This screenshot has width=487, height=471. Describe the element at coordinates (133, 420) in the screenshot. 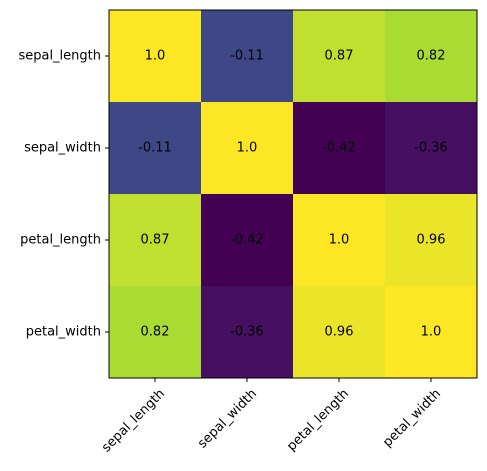

I see `x-tick-label: sepal_length` at that location.